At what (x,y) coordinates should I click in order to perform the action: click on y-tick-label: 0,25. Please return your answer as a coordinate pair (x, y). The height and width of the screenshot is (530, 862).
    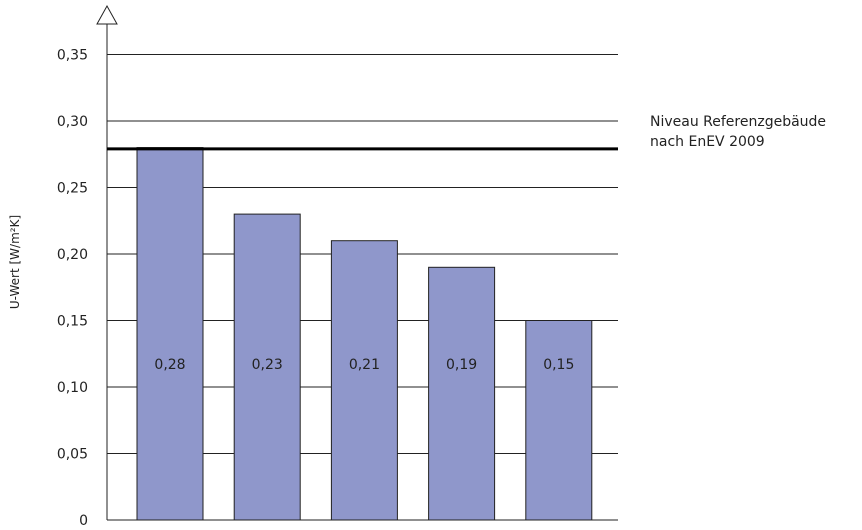
    Looking at the image, I should click on (72, 189).